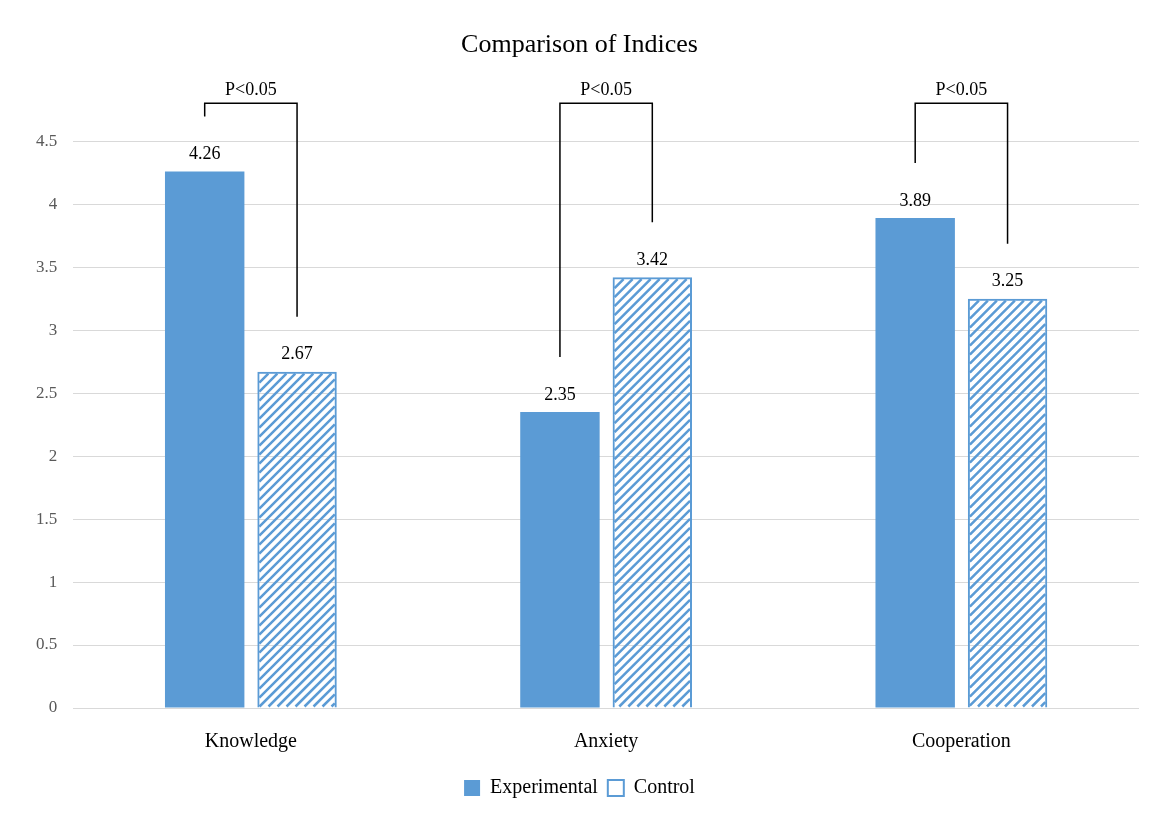 The height and width of the screenshot is (816, 1159). I want to click on y-tick-label: 3.5, so click(47, 266).